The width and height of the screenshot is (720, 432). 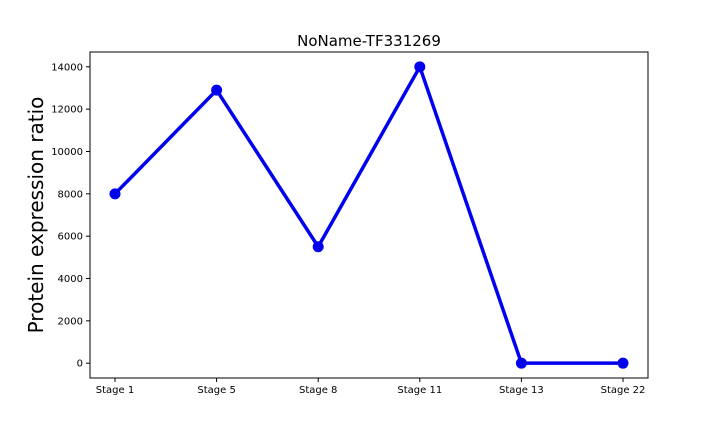 I want to click on y-tick-label: 10000, so click(x=67, y=152).